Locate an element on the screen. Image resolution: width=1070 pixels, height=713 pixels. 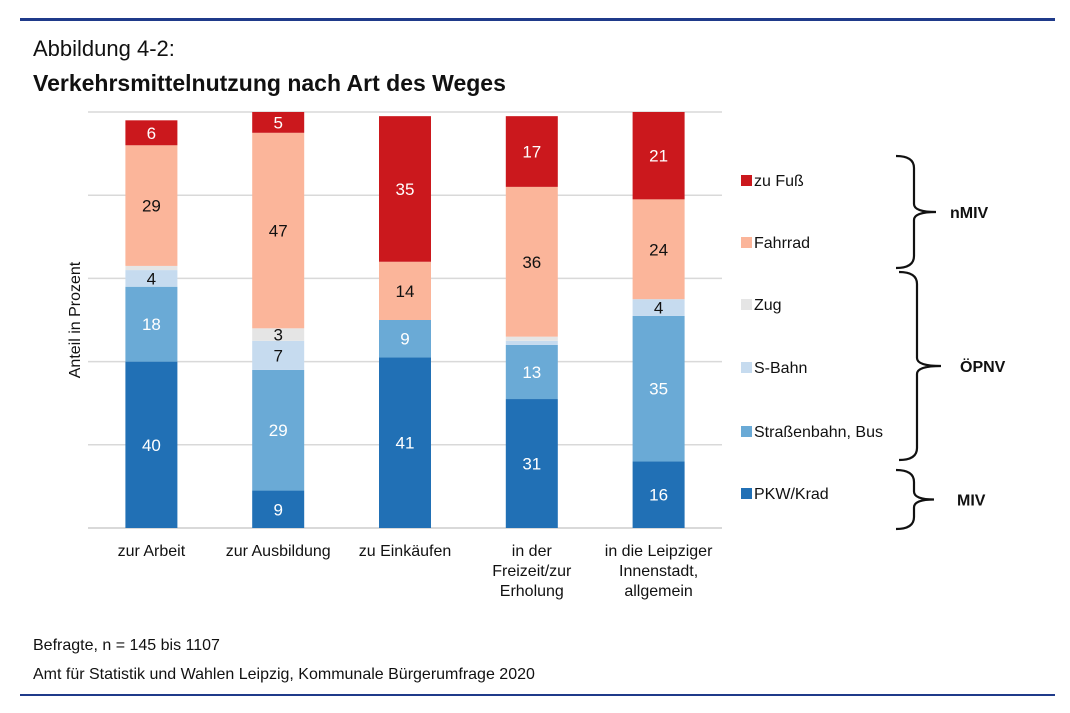
chart-title: Verkehrsmittelnutzung nach Art des Weges is located at coordinates (269, 83).